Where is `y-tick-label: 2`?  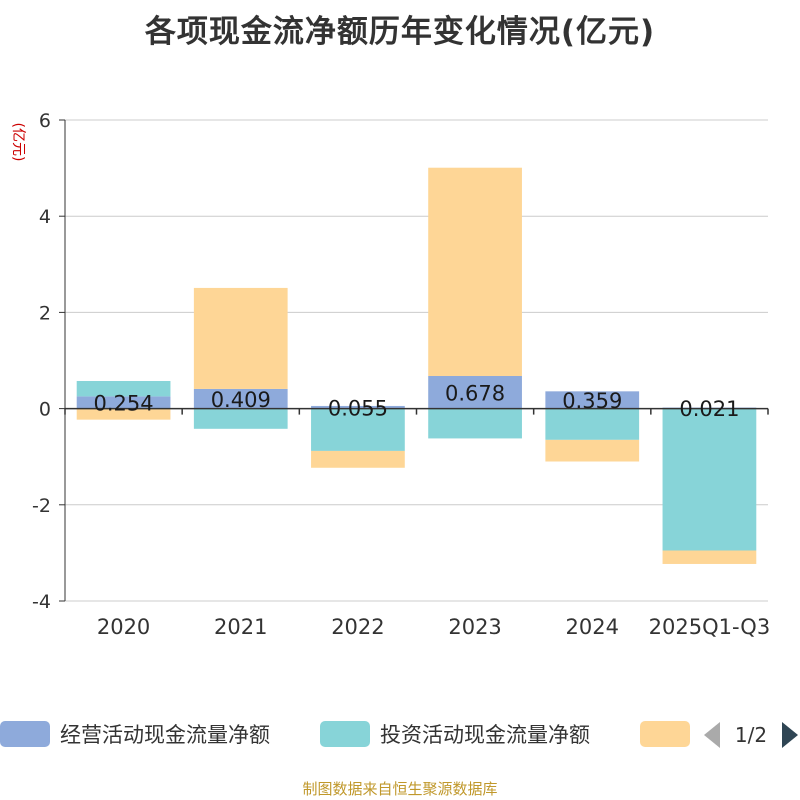
y-tick-label: 2 is located at coordinates (45, 313).